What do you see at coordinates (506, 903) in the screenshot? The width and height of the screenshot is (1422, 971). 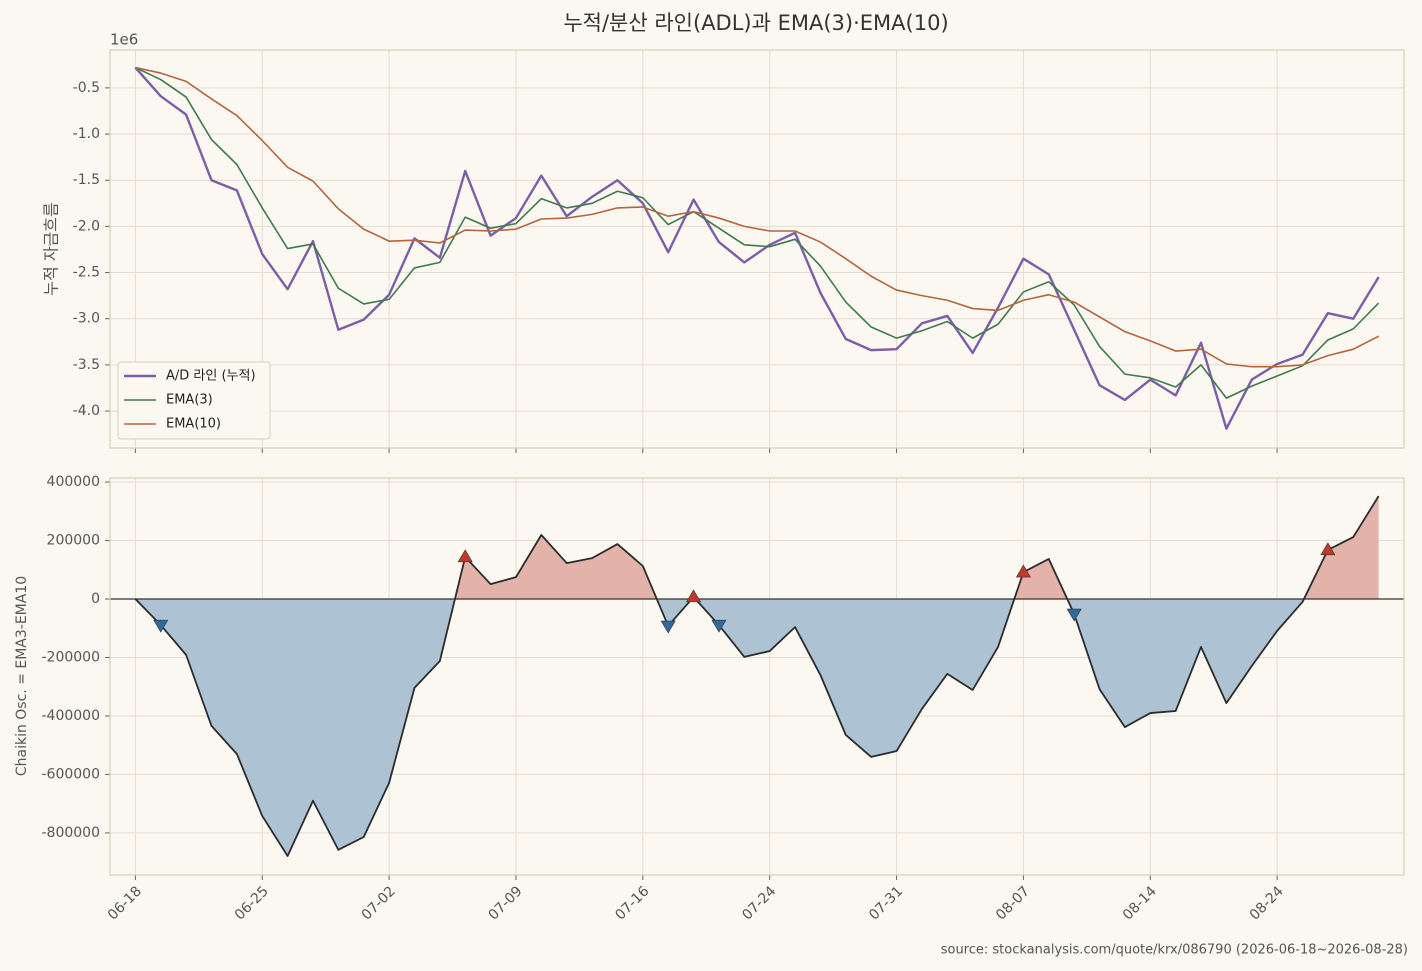 I see `x-tick-label: 07-09` at bounding box center [506, 903].